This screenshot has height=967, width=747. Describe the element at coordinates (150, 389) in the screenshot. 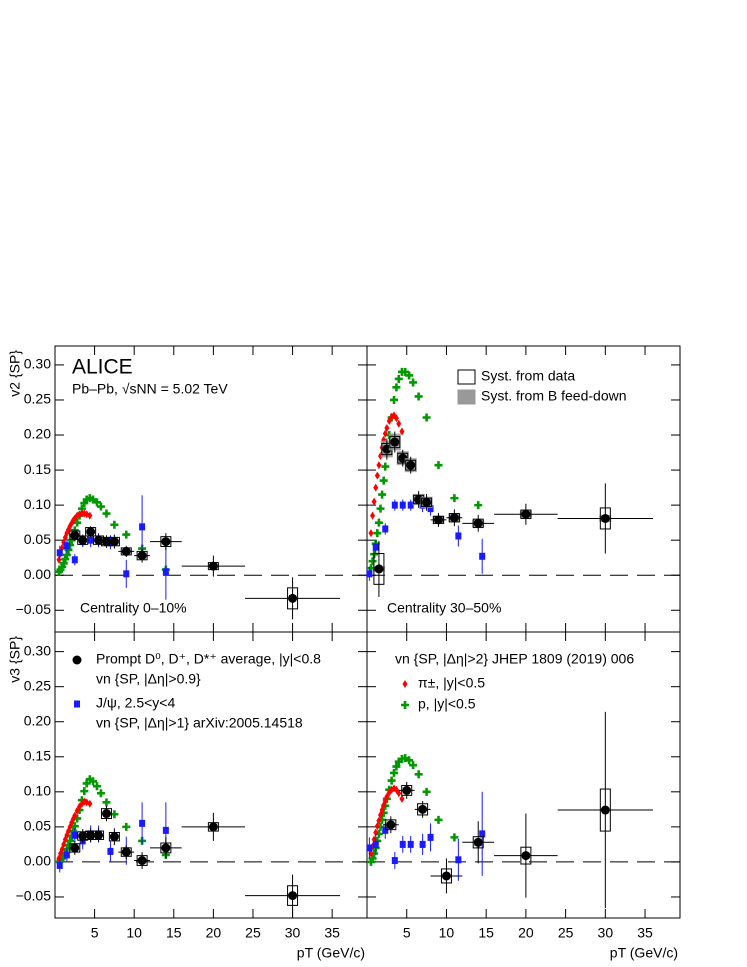

I see `annotation: Pb–Pb, √sNN = 5.02 TeV` at that location.